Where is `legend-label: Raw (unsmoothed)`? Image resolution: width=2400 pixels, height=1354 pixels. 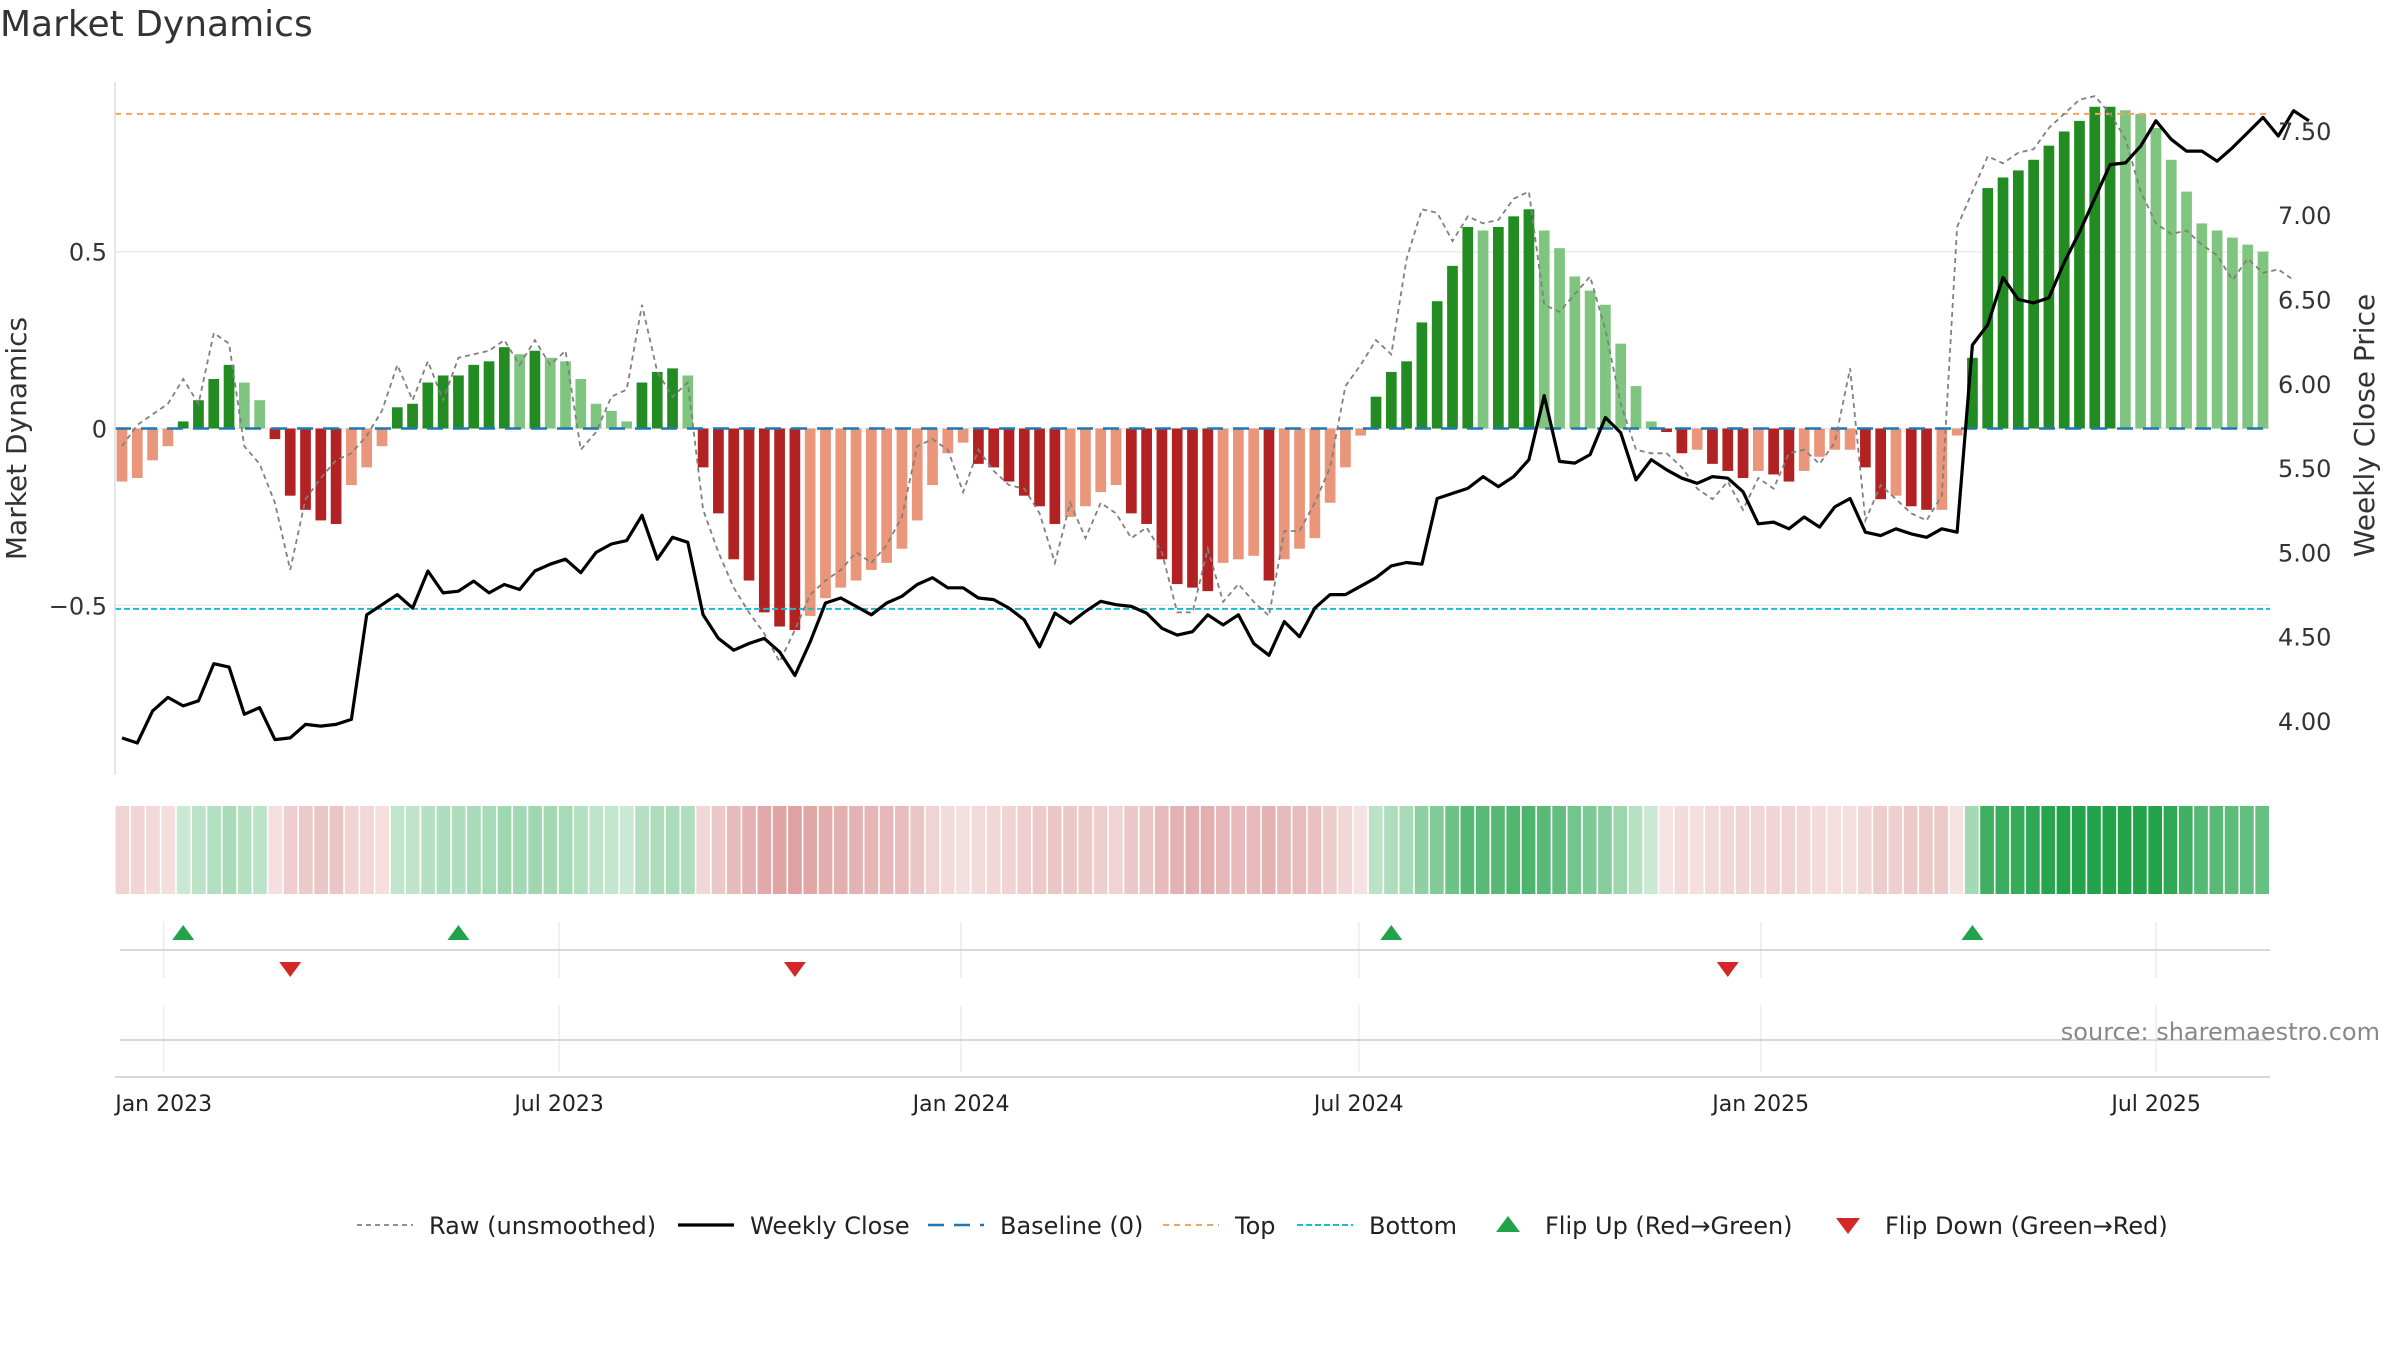 legend-label: Raw (unsmoothed) is located at coordinates (542, 1226).